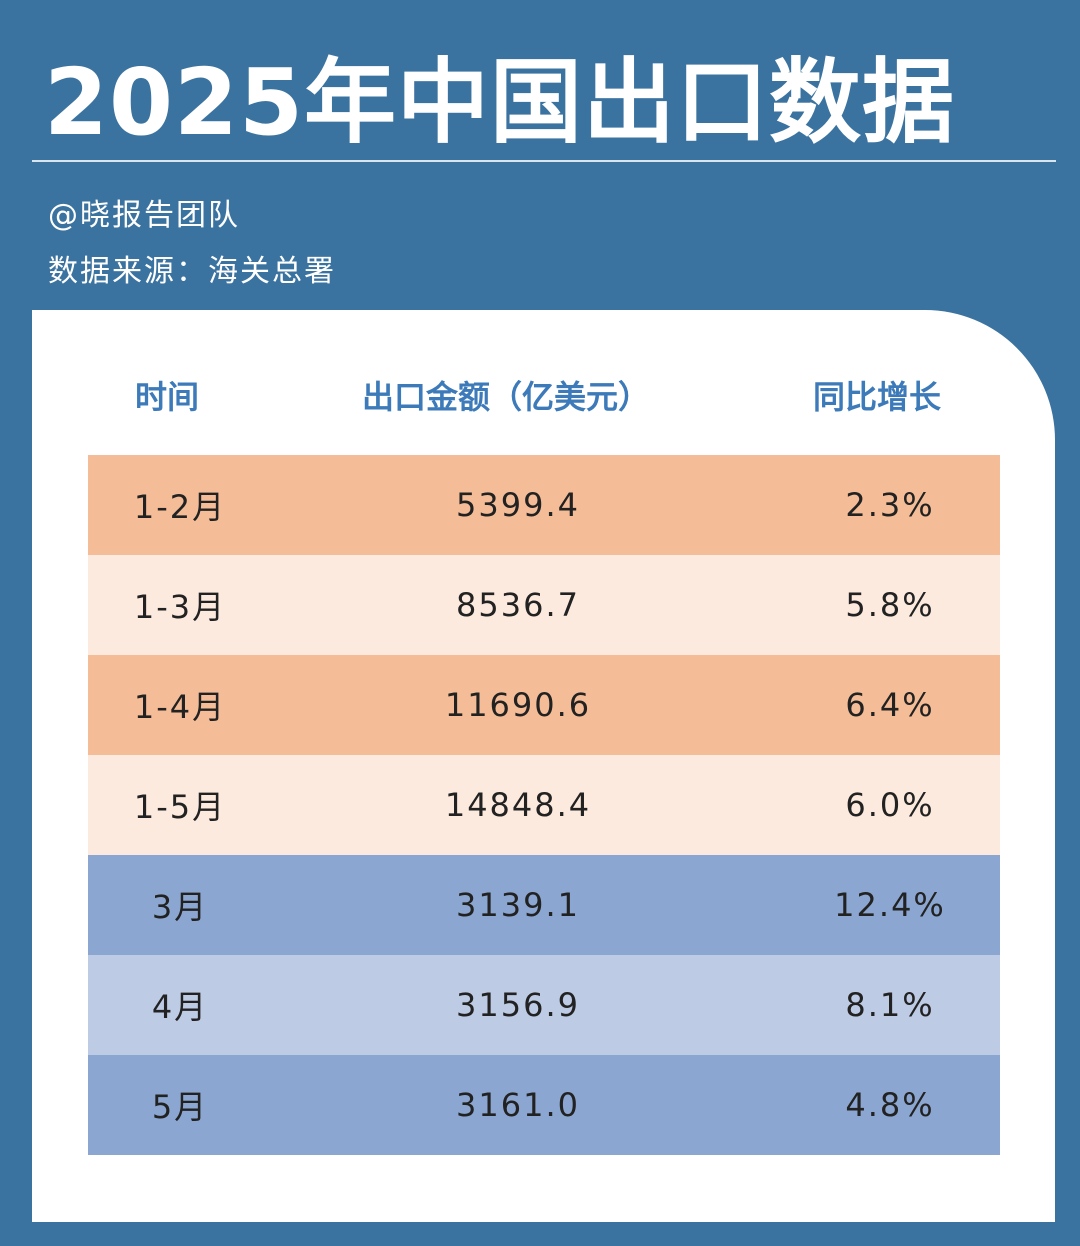 The width and height of the screenshot is (1080, 1246). I want to click on header-amount: 出口金额（亿美元）, so click(506, 397).